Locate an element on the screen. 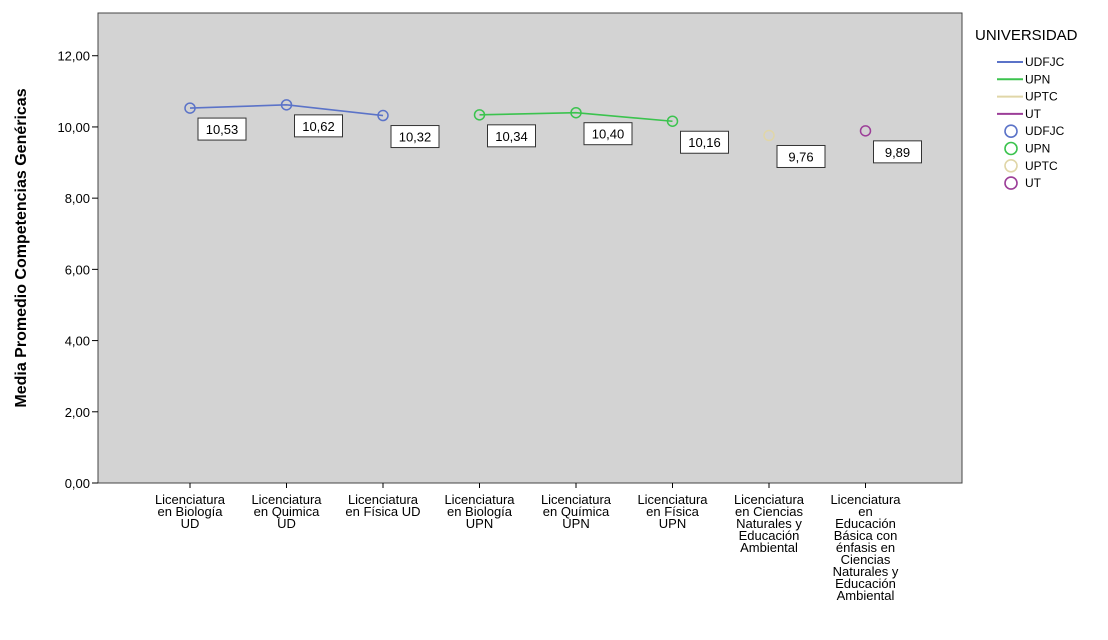 Image resolution: width=1108 pixels, height=640 pixels. y-tick-label: 10,00 is located at coordinates (73, 127).